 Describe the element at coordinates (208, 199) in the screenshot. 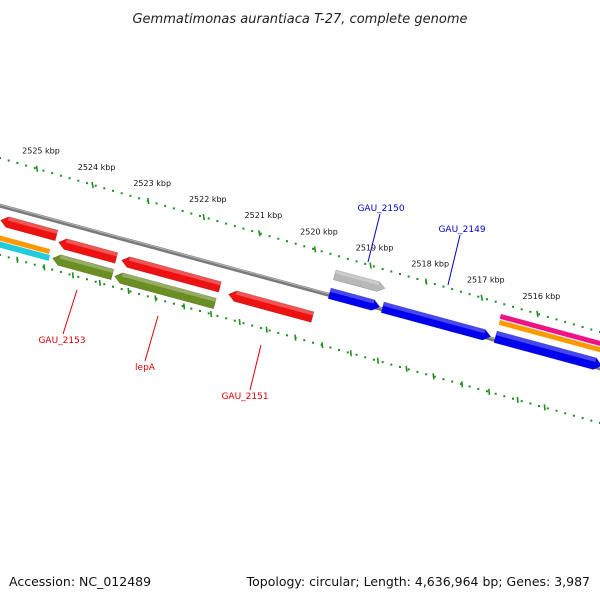

I see `scale-tick-label: 2522 kbp` at that location.